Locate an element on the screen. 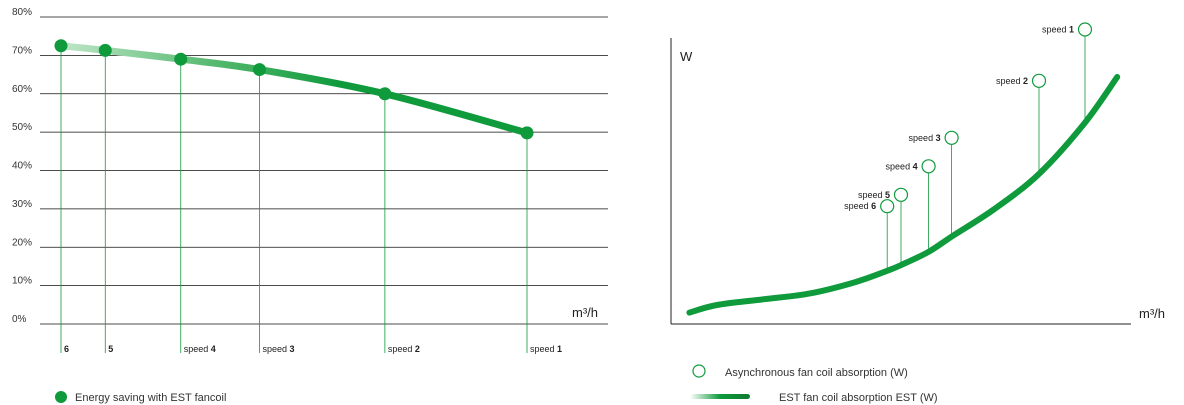  legend-line-marker is located at coordinates (720, 396).